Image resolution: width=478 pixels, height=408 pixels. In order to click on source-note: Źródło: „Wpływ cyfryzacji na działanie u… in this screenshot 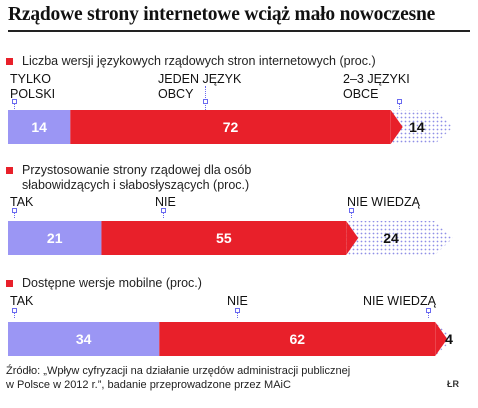, I will do `click(178, 378)`.